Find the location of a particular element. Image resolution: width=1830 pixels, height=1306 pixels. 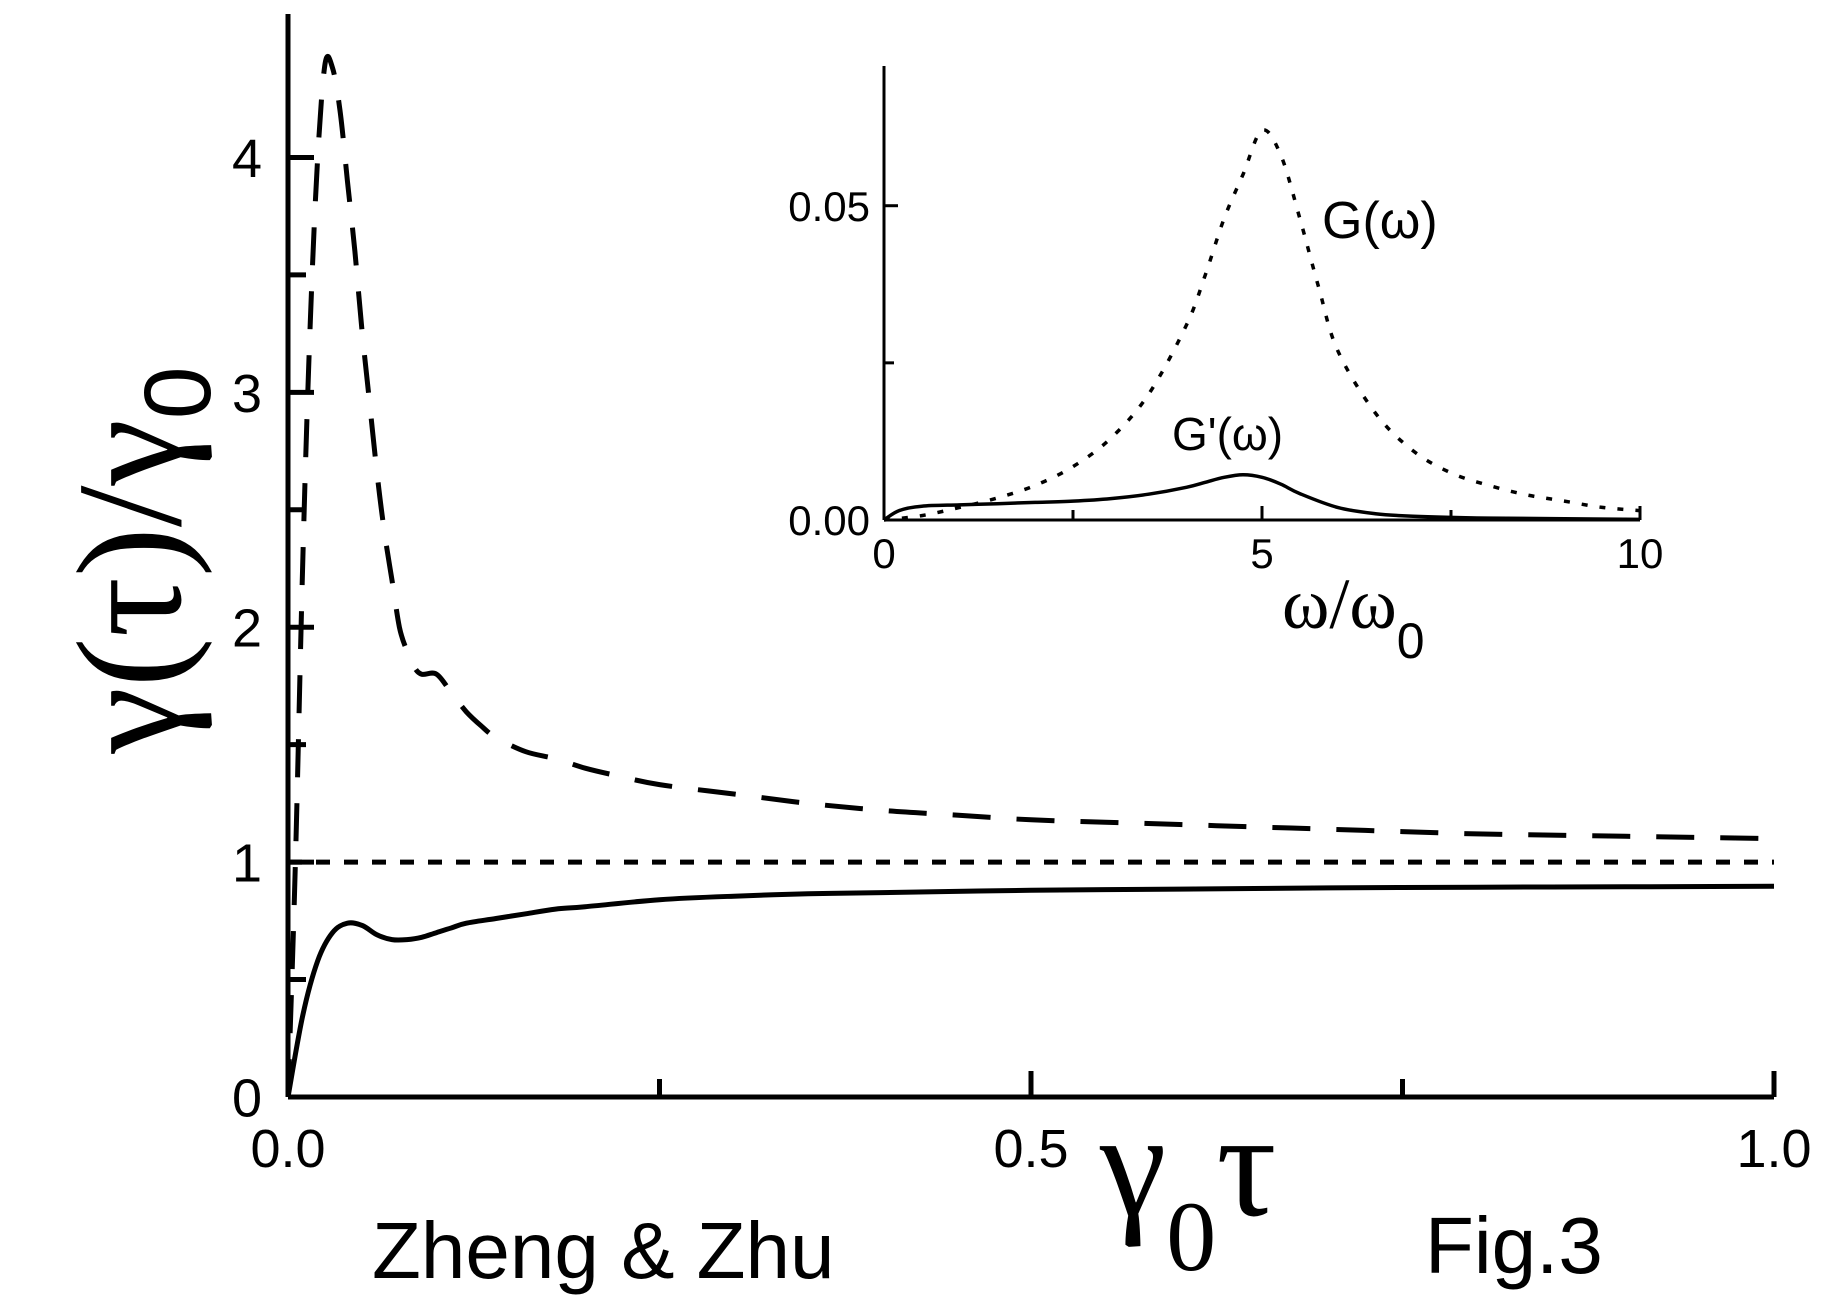

main-x-tick-label: 0.5 is located at coordinates (1030, 1149).